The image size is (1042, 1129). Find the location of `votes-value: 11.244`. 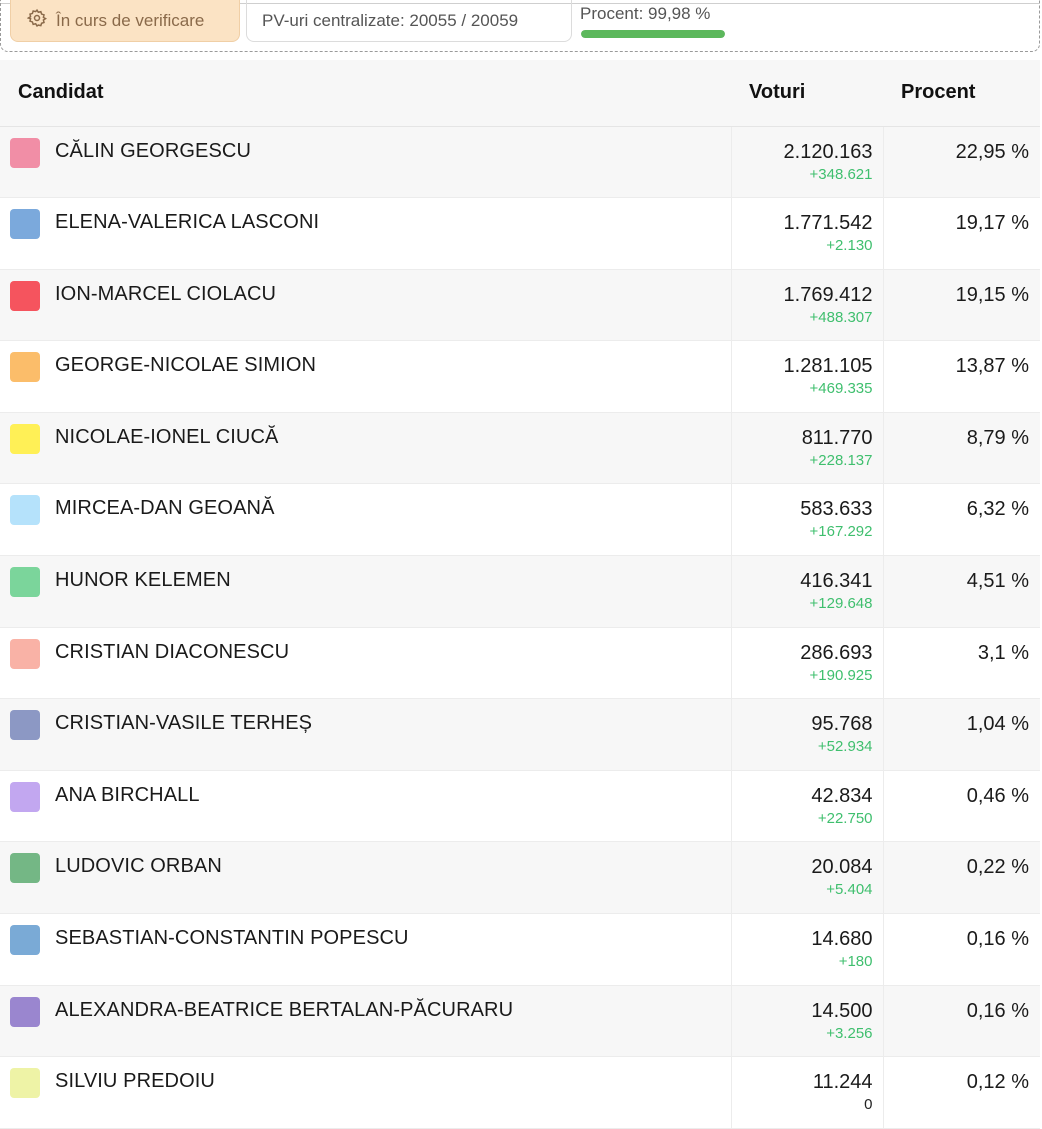

votes-value: 11.244 is located at coordinates (842, 1082).